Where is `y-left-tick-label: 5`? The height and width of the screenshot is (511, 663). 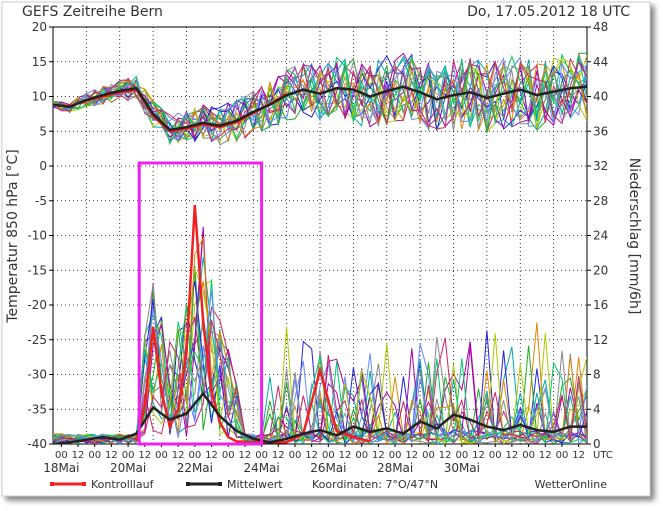 y-left-tick-label: 5 is located at coordinates (43, 131).